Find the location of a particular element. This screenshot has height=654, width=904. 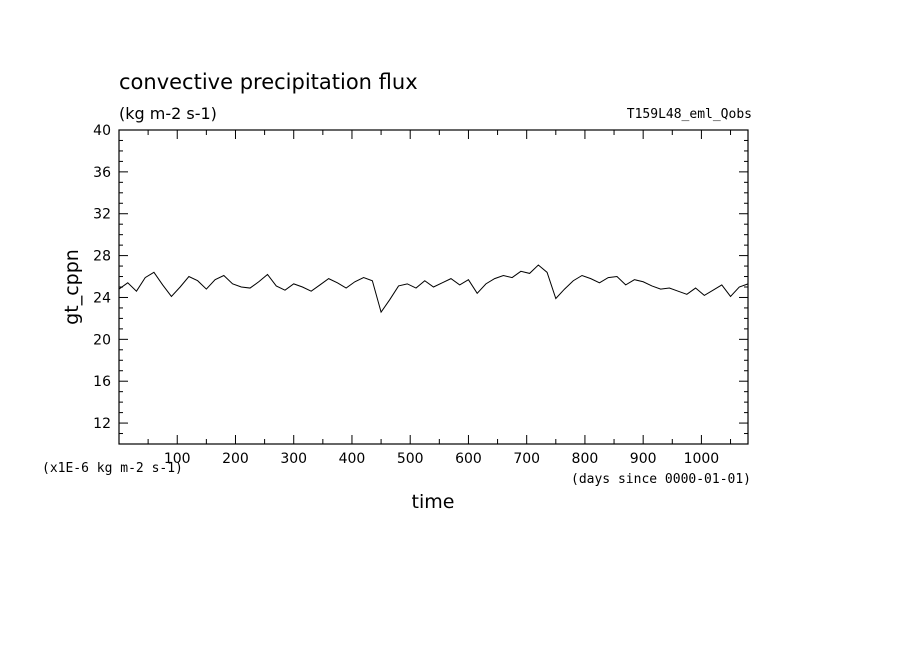

series-group is located at coordinates (433, 289).